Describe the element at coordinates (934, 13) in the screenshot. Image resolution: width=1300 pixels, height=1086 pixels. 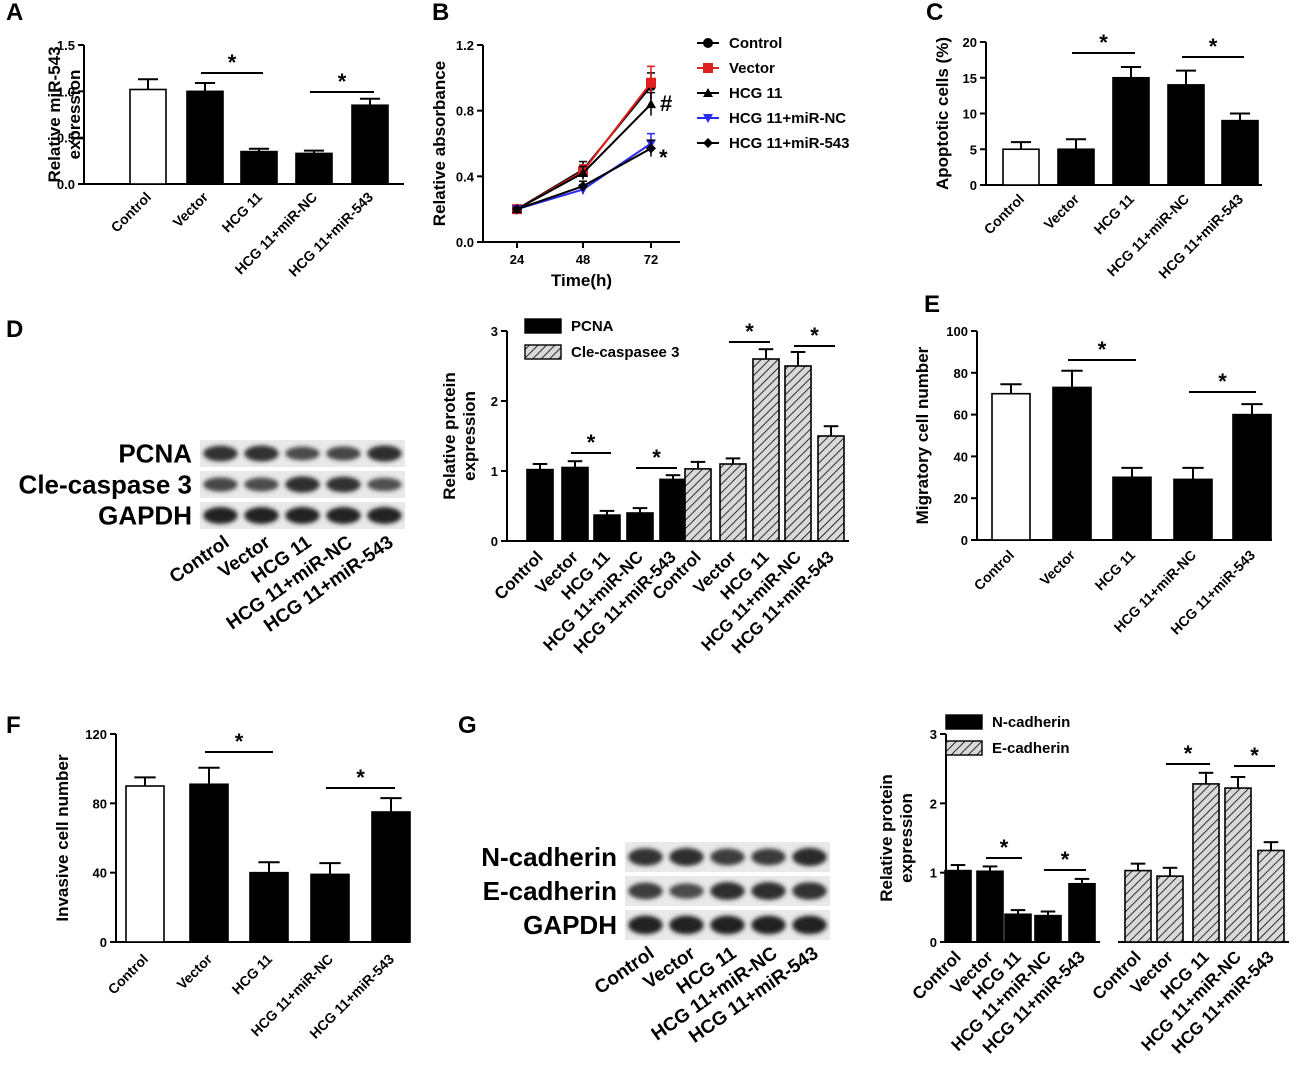
I see `panel-label-C: C` at that location.